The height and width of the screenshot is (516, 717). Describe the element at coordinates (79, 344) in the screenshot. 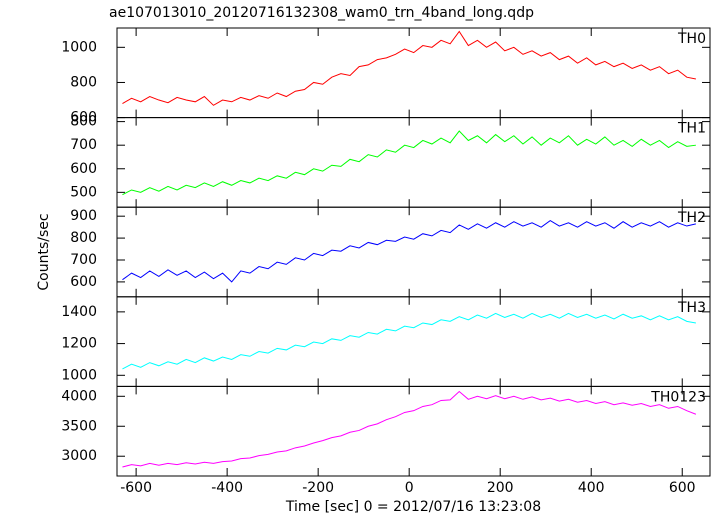

I see `y-tick-label: 1200` at that location.